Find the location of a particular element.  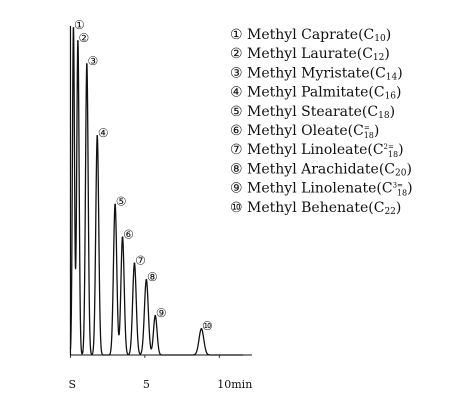

x-tick-label-2: 10min is located at coordinates (234, 384).